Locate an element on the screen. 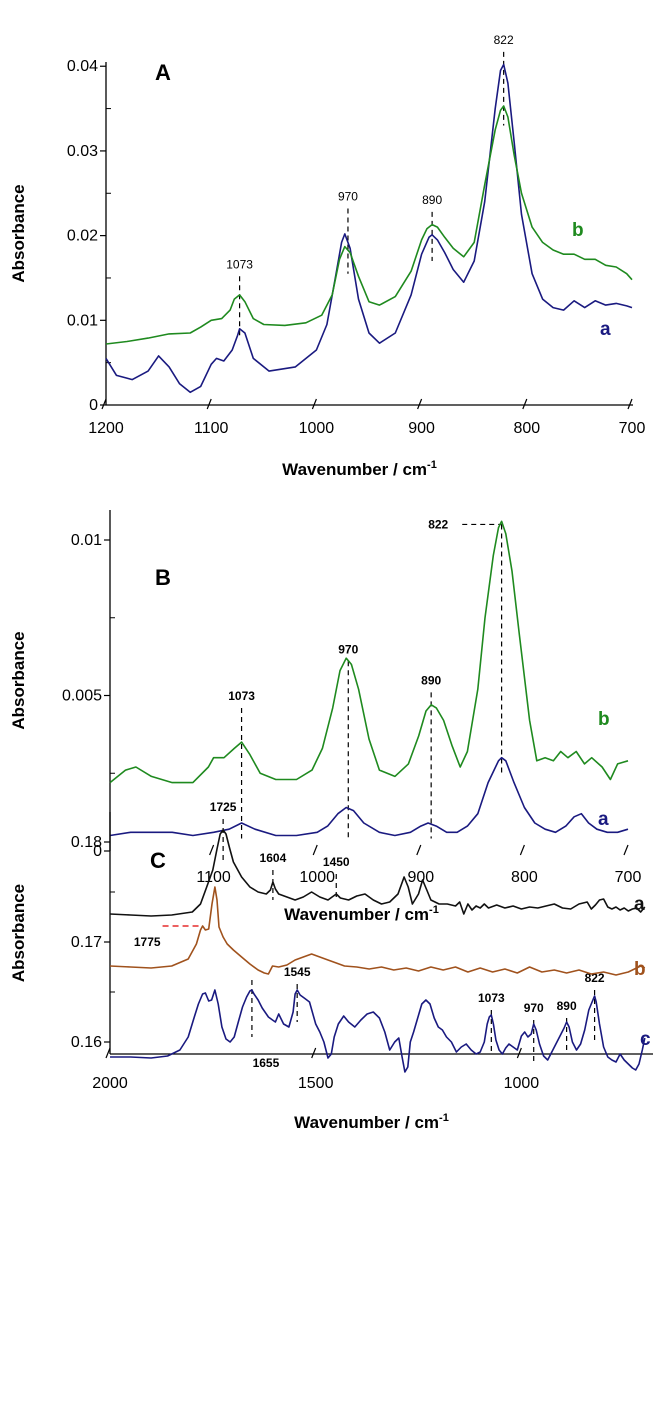 This screenshot has width=653, height=1414. x-tick-label: 1500 is located at coordinates (316, 1083).